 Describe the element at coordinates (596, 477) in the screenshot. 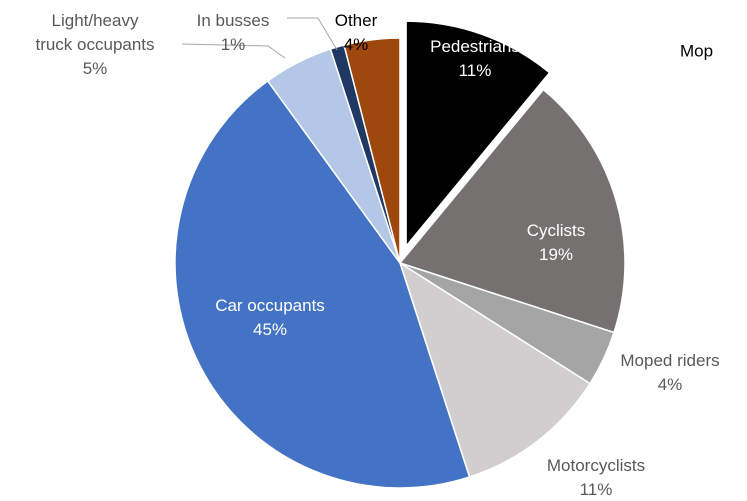

I see `slice-label: Motorcyclists 11%` at that location.